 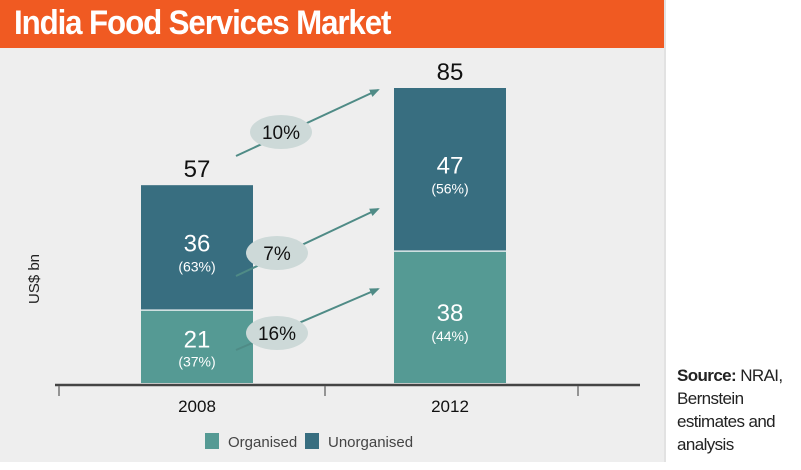 I want to click on growth-rate-label: 10%, so click(x=281, y=133).